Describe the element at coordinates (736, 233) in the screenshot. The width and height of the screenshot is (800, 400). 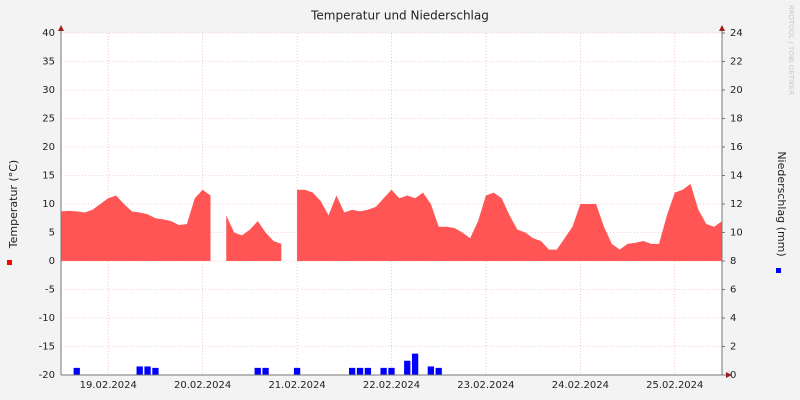
I see `y2-tick-label: 10` at that location.